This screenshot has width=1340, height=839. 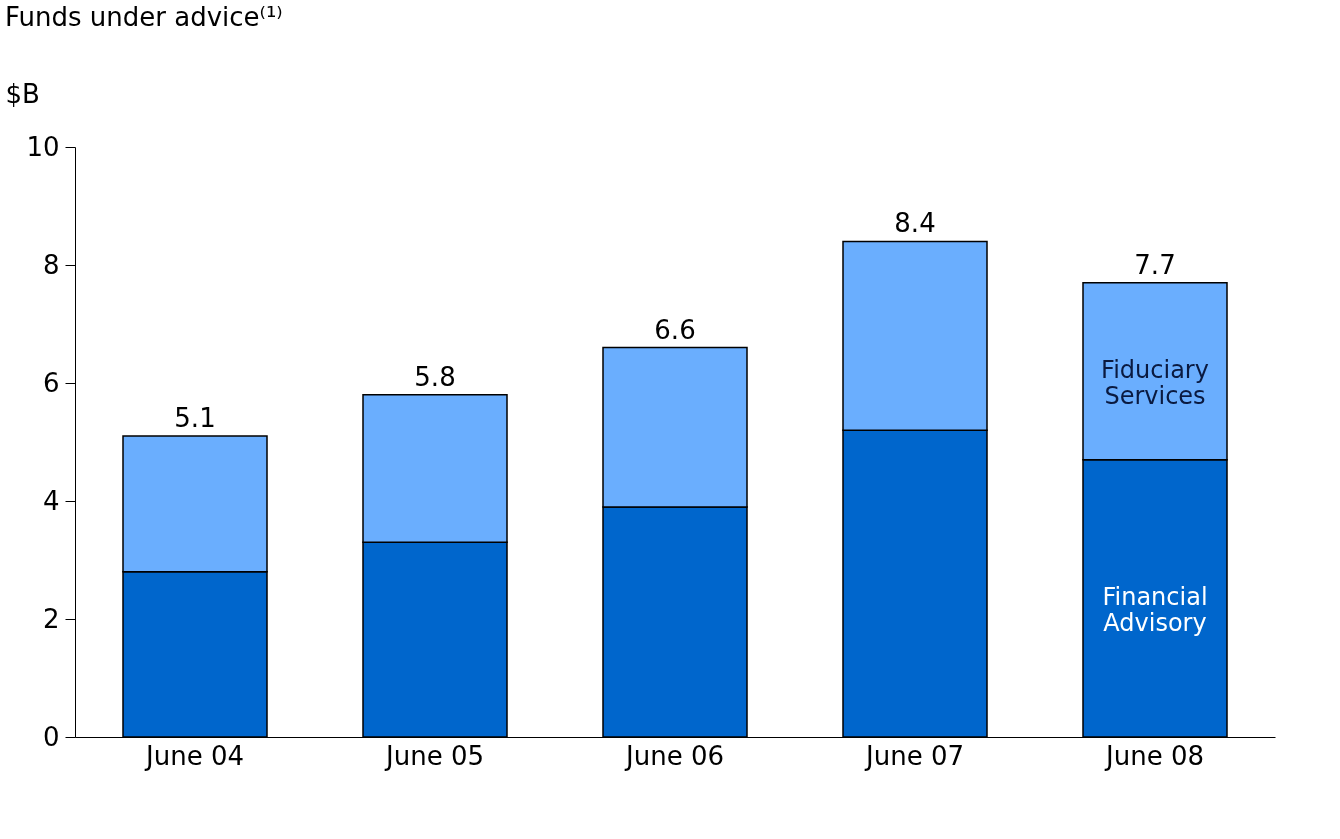 What do you see at coordinates (51, 382) in the screenshot?
I see `y-tick-label: 6` at bounding box center [51, 382].